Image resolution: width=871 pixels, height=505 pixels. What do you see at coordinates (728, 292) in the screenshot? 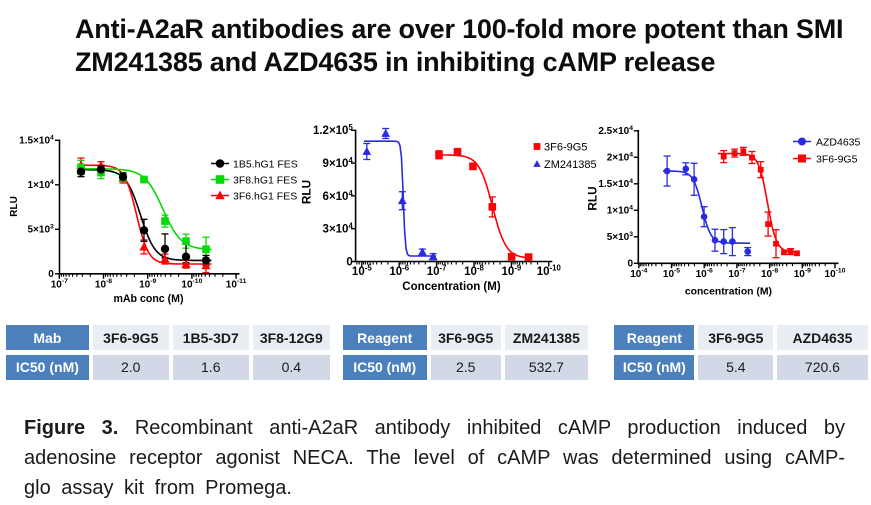
I see `svg-text: concentration (M)` at bounding box center [728, 292].